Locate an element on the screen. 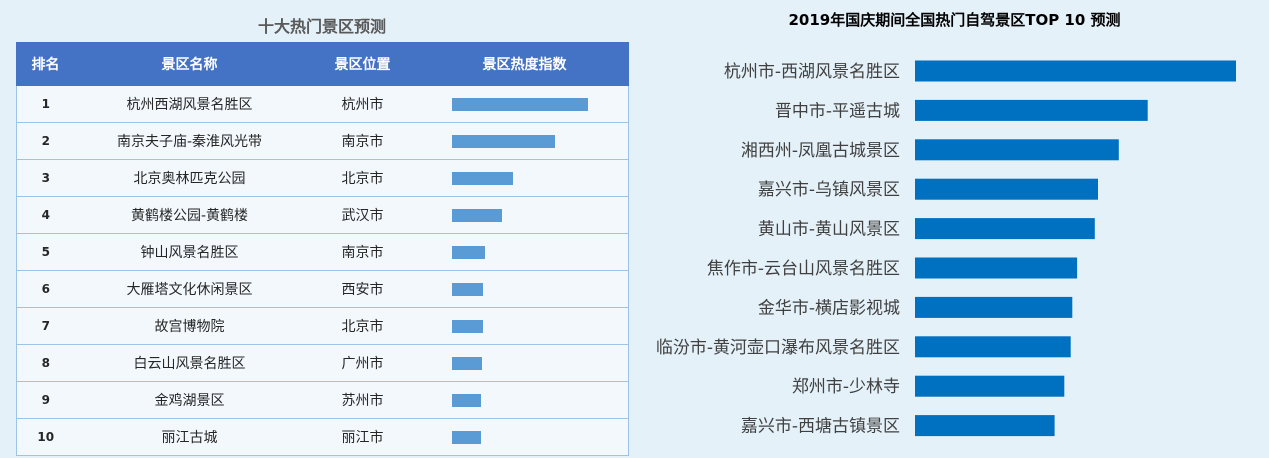 This screenshot has height=458, width=1269. table-row: 6 大雁塔文化休闲景区 西安市 is located at coordinates (322, 289).